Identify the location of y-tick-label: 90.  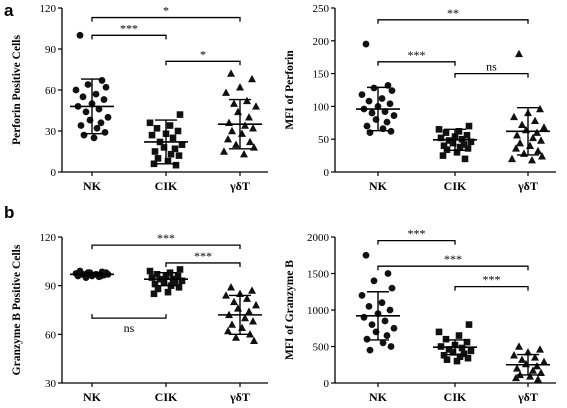
(51, 287).